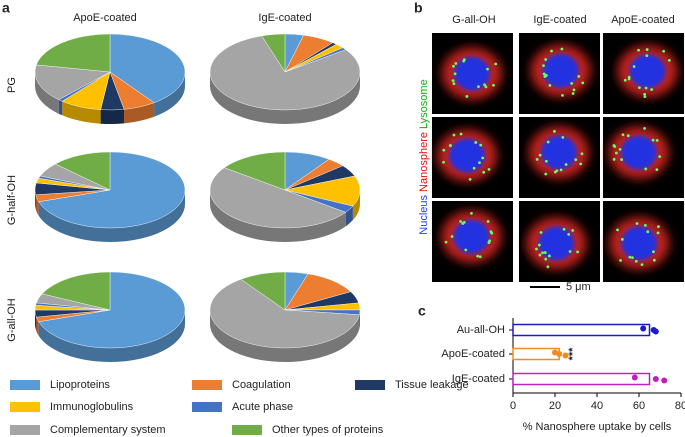 The height and width of the screenshot is (437, 685). Describe the element at coordinates (422, 311) in the screenshot. I see `panel-label: c` at that location.